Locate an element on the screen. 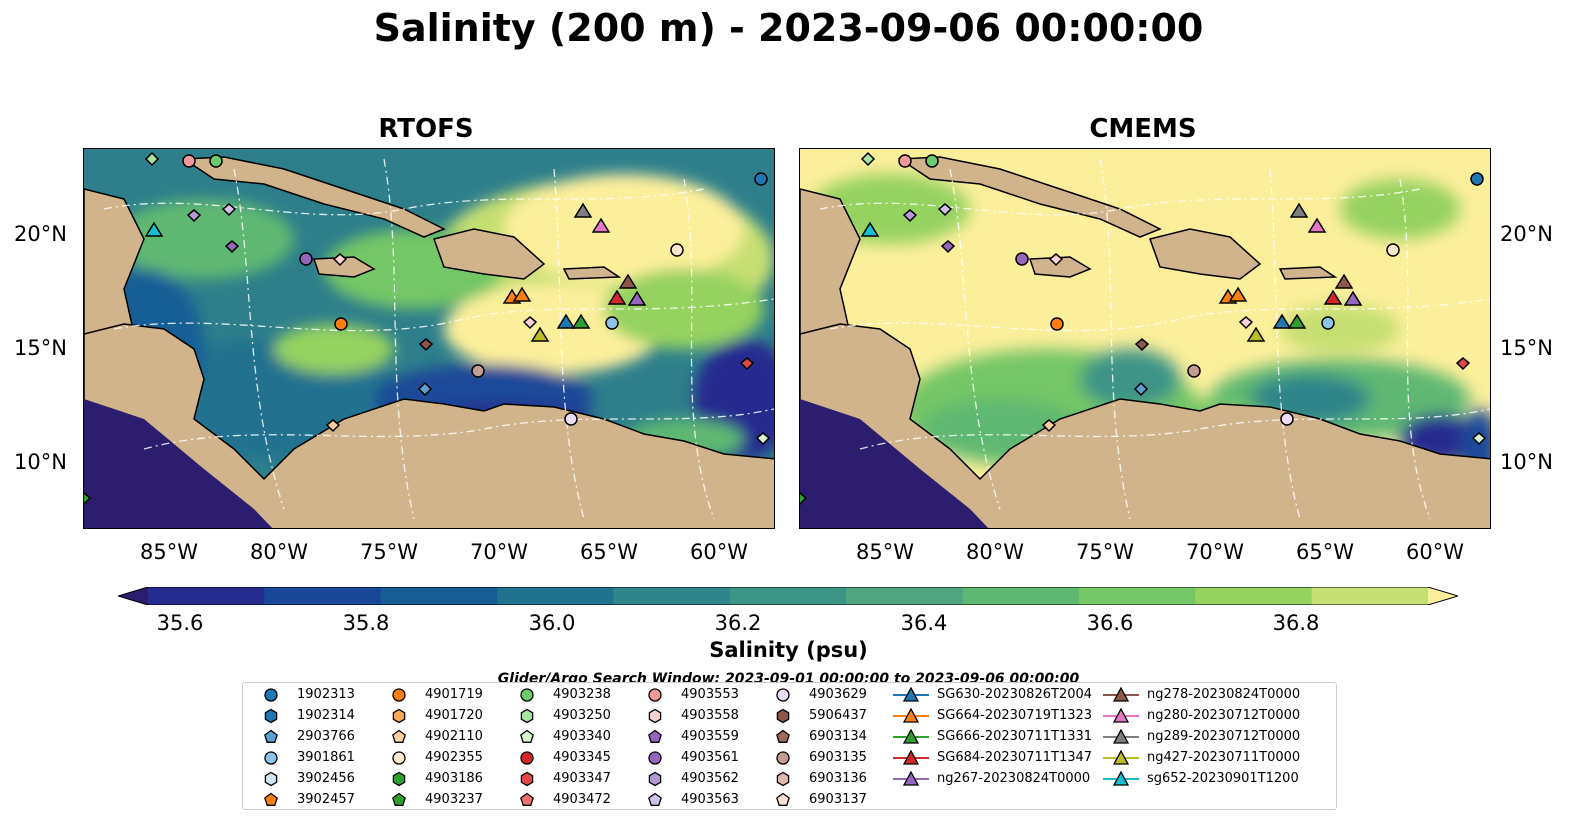 This screenshot has height=827, width=1577. x-tick-75w-left: 75°W is located at coordinates (389, 552).